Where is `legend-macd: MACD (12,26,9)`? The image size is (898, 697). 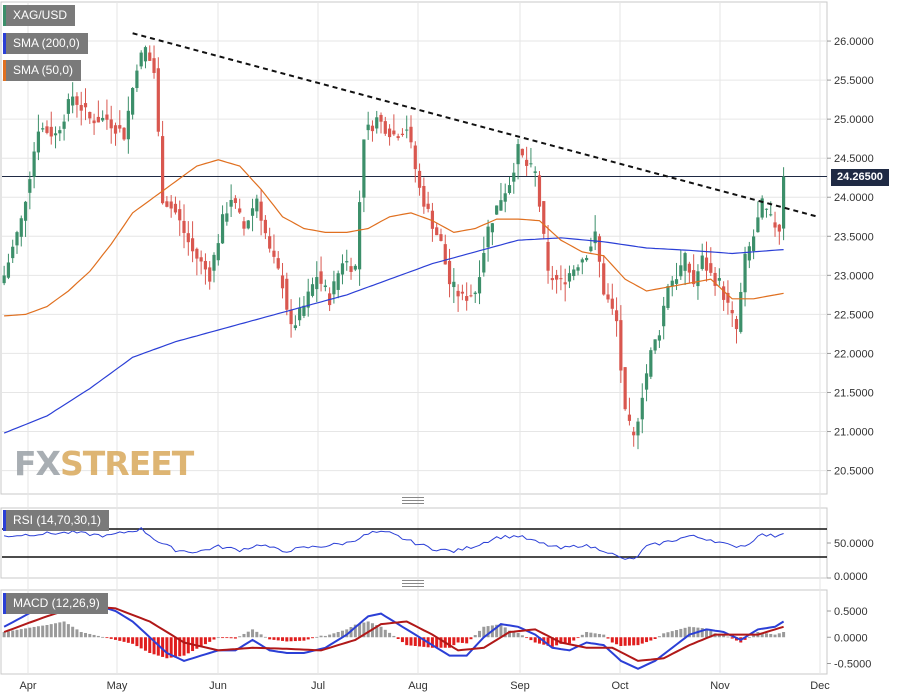
legend-macd: MACD (12,26,9) is located at coordinates (55, 603).